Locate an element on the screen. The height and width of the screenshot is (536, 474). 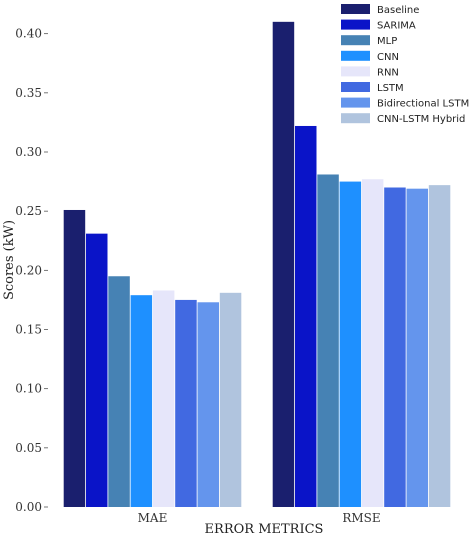
y-tick-label: 0.25 is located at coordinates (28, 211).